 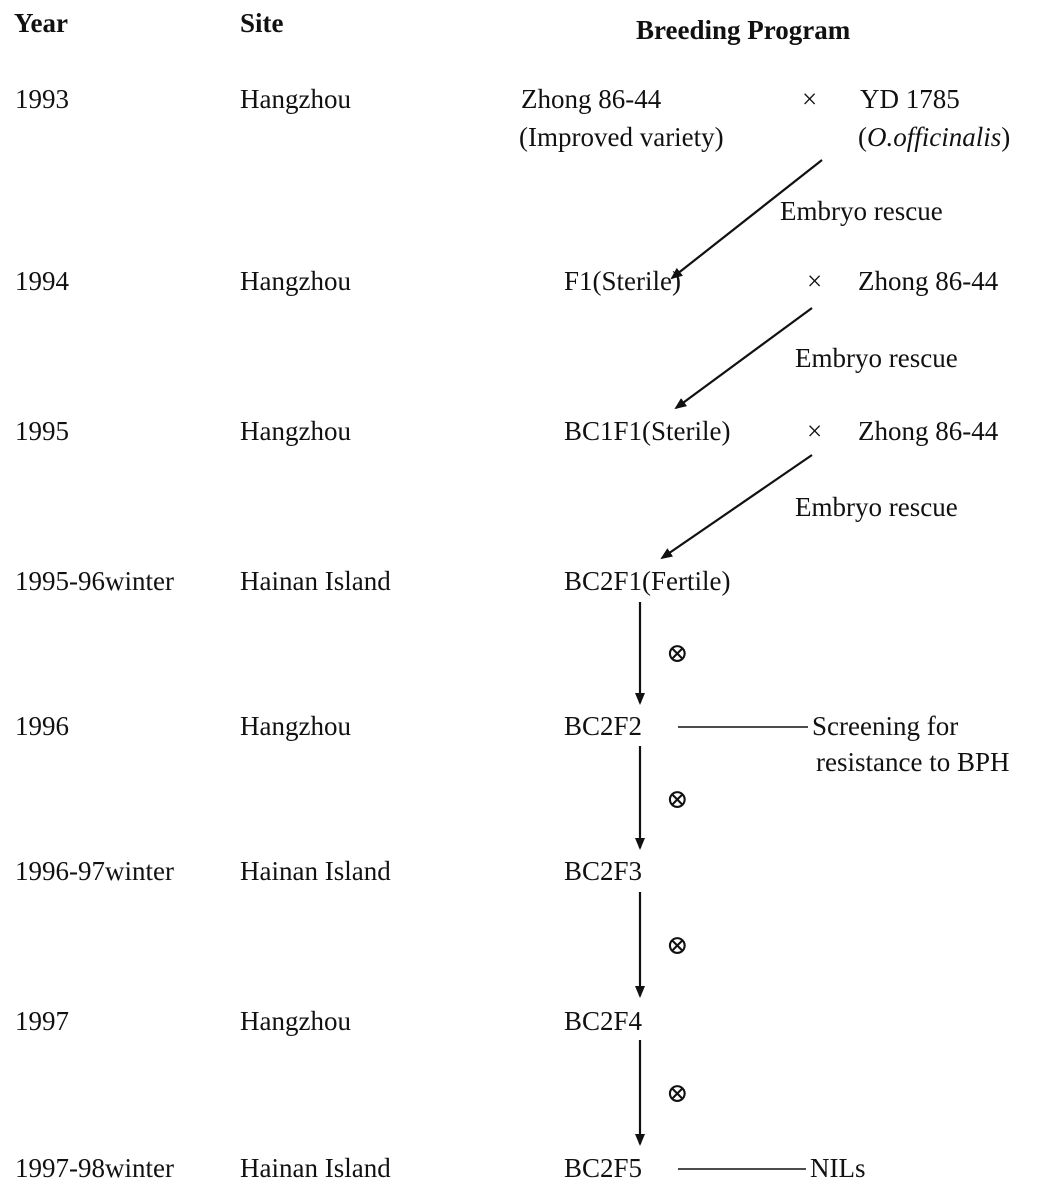 What do you see at coordinates (810, 99) in the screenshot?
I see `cross-symbol-1993: ×` at bounding box center [810, 99].